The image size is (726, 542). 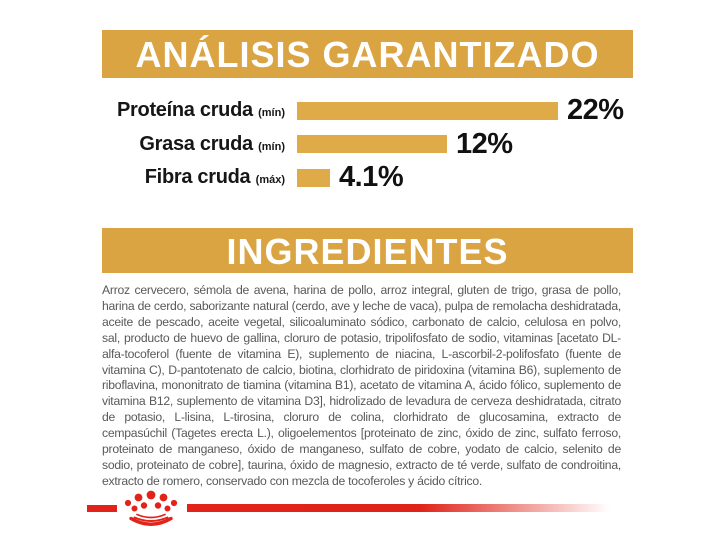 I want to click on fat-label: Grasa cruda (mín), so click(x=193, y=144).